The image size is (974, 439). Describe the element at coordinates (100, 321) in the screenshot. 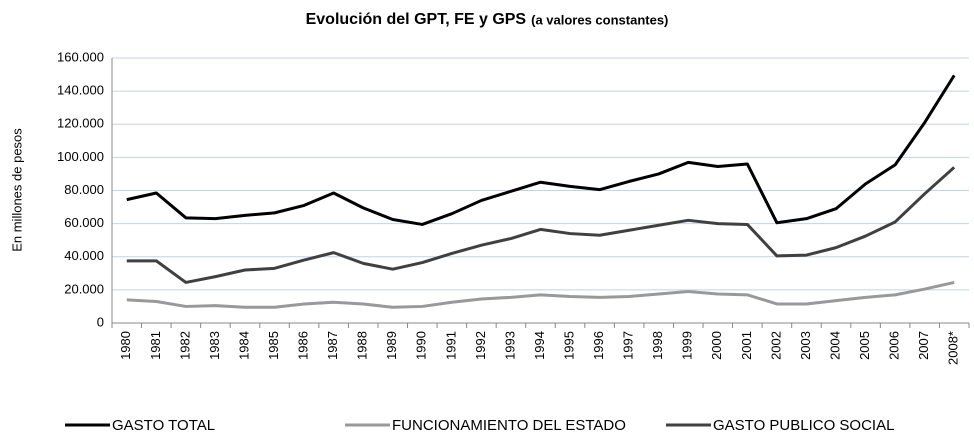

I see `y-tick-label: 0` at that location.